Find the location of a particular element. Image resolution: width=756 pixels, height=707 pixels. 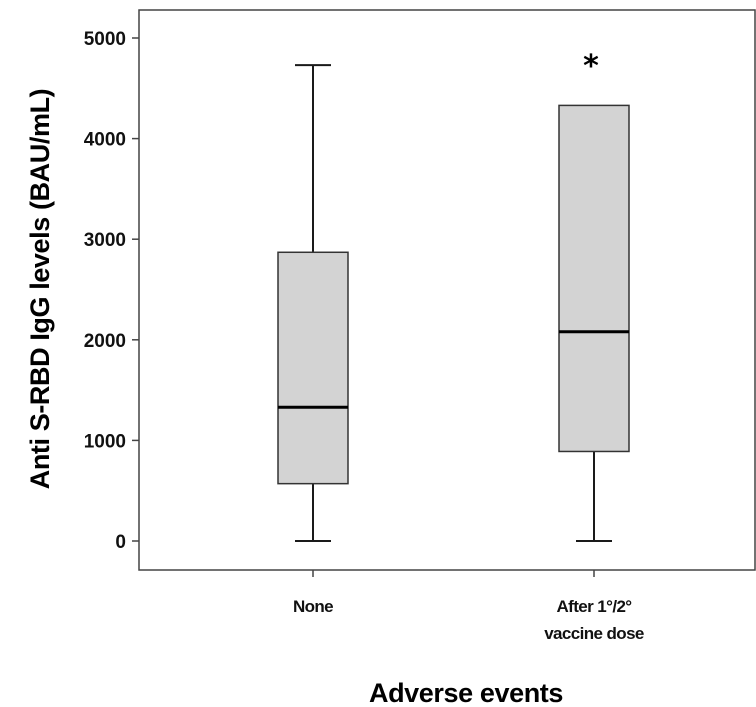

y-tick-label: 3000 is located at coordinates (105, 240).